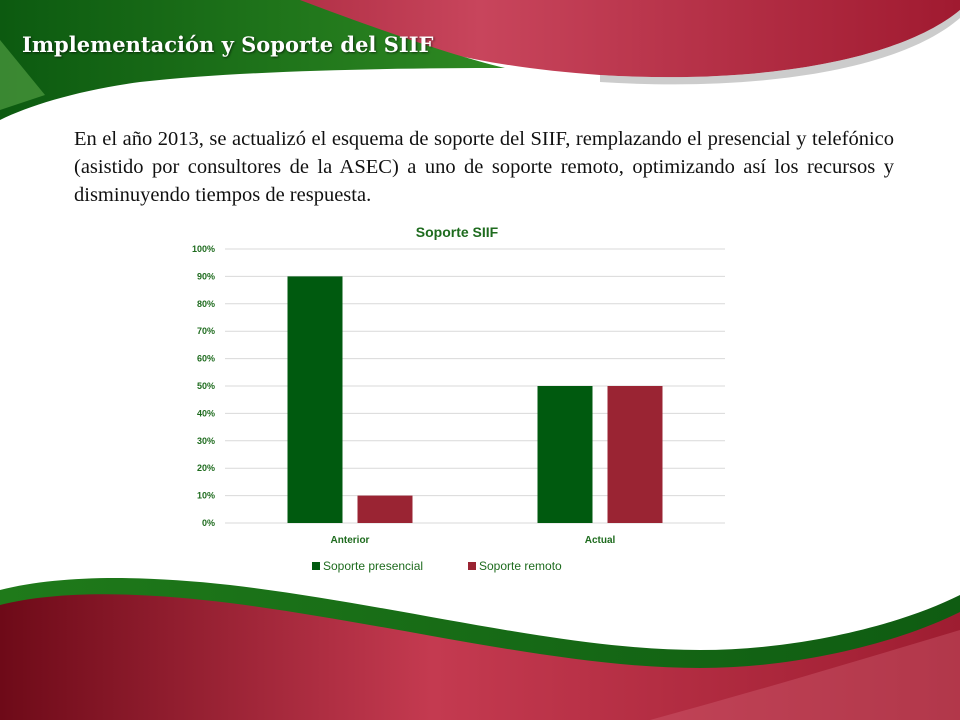 The height and width of the screenshot is (720, 960). What do you see at coordinates (373, 566) in the screenshot?
I see `legend-label: Soporte presencial` at bounding box center [373, 566].